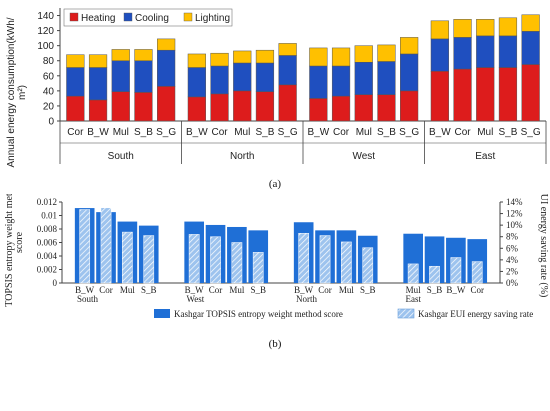  Describe the element at coordinates (512, 248) in the screenshot. I see `y2-tick-label: 6%` at that location.